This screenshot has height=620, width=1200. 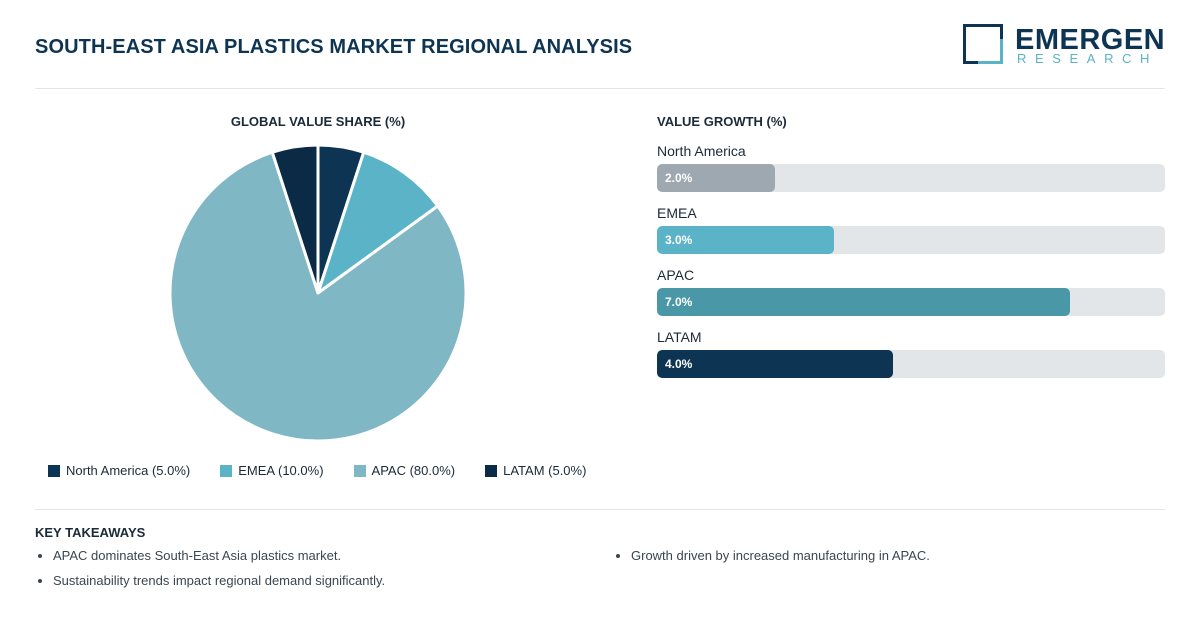 I want to click on emergen-logo: EMERGEN RESEARCH, so click(x=1064, y=48).